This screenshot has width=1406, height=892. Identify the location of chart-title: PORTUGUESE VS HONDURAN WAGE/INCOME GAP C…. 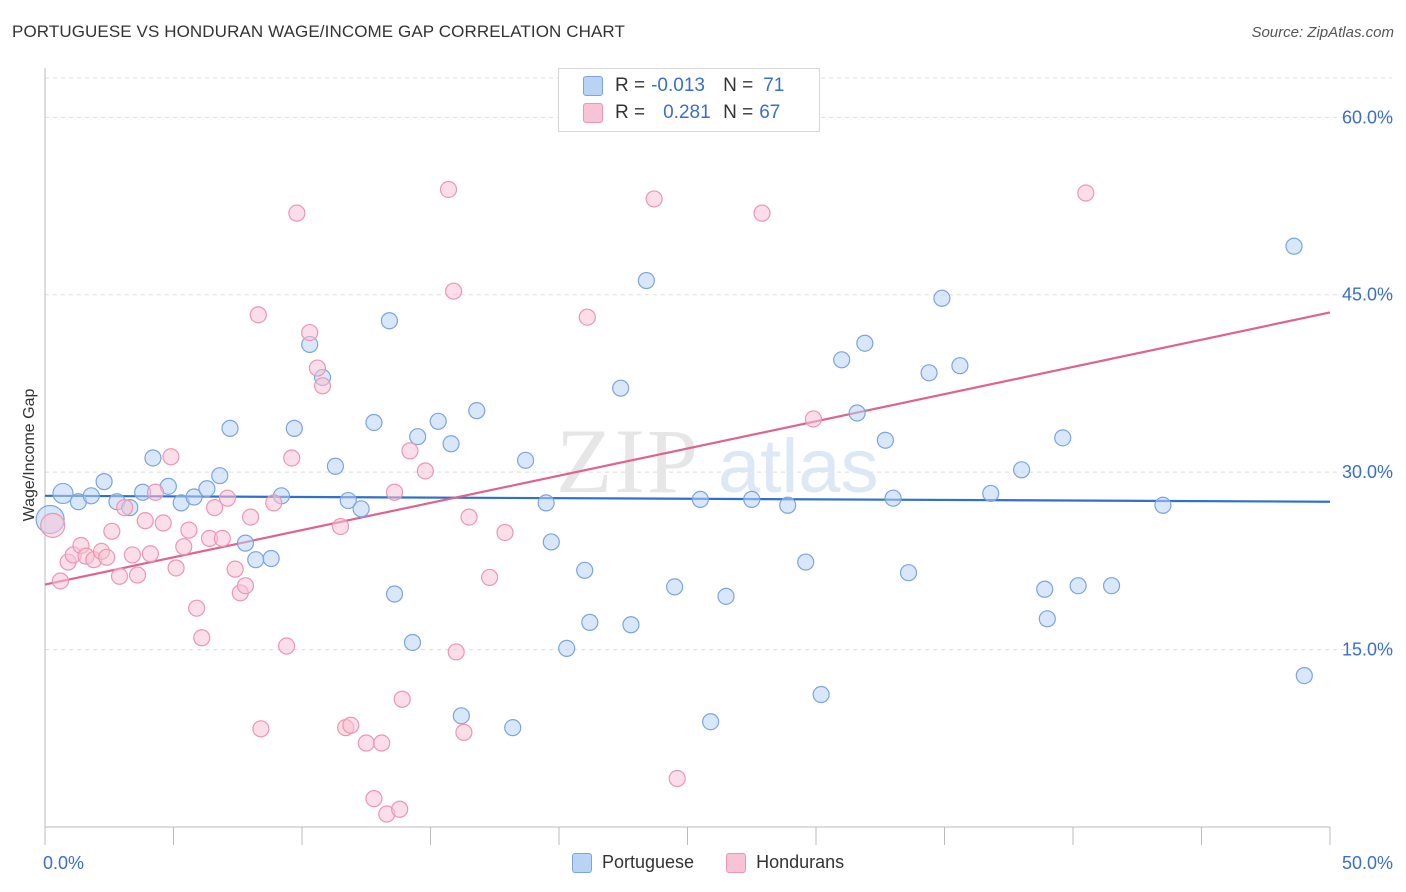
(318, 31).